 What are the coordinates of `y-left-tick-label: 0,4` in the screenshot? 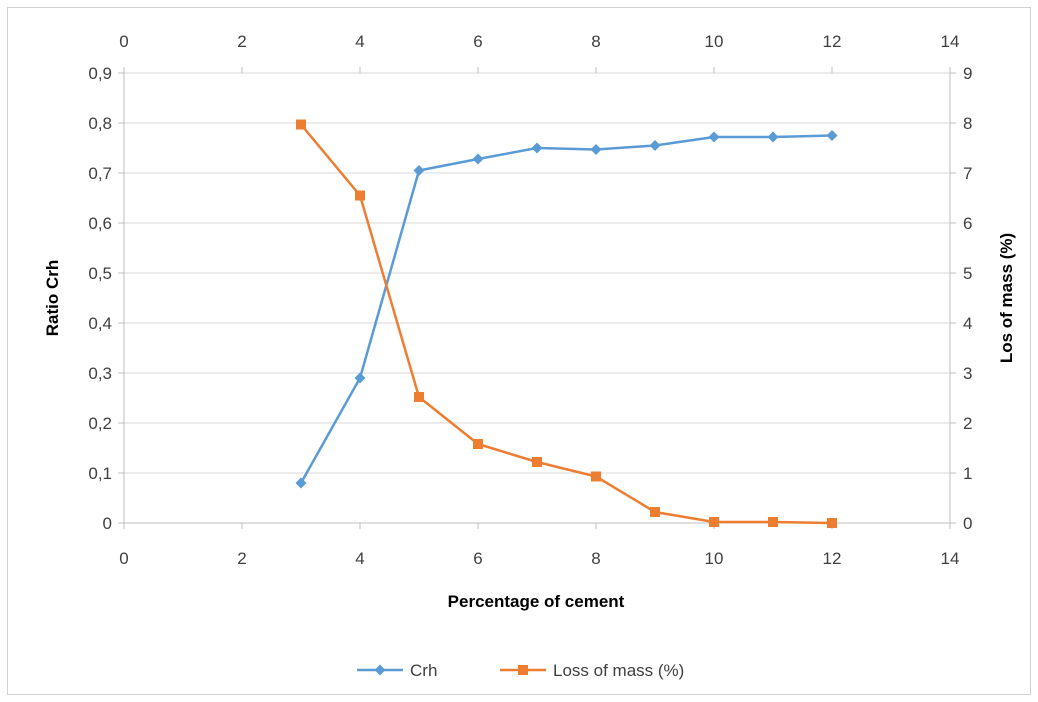 It's located at (100, 323).